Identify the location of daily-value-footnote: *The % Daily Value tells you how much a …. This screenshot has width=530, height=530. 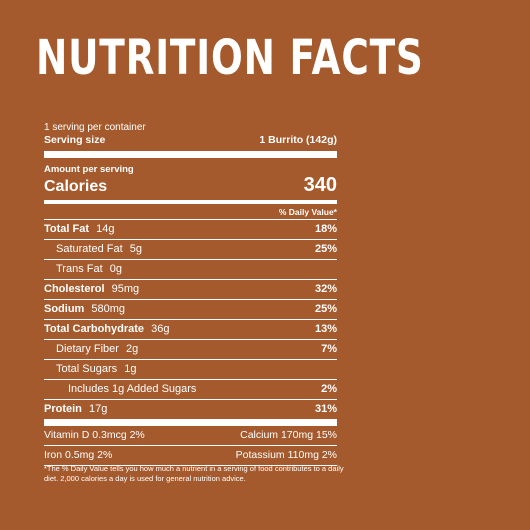
(194, 473).